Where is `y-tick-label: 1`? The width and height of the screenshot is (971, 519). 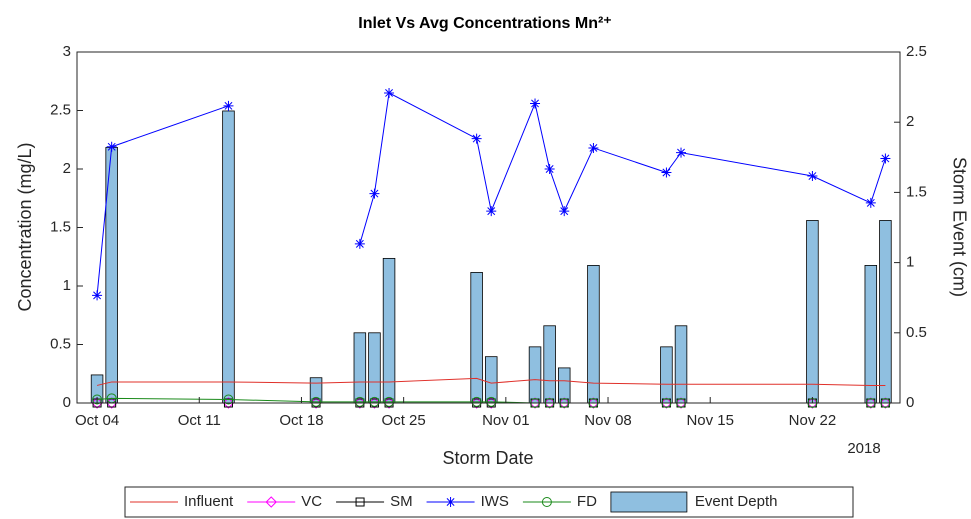 y-tick-label: 1 is located at coordinates (67, 285).